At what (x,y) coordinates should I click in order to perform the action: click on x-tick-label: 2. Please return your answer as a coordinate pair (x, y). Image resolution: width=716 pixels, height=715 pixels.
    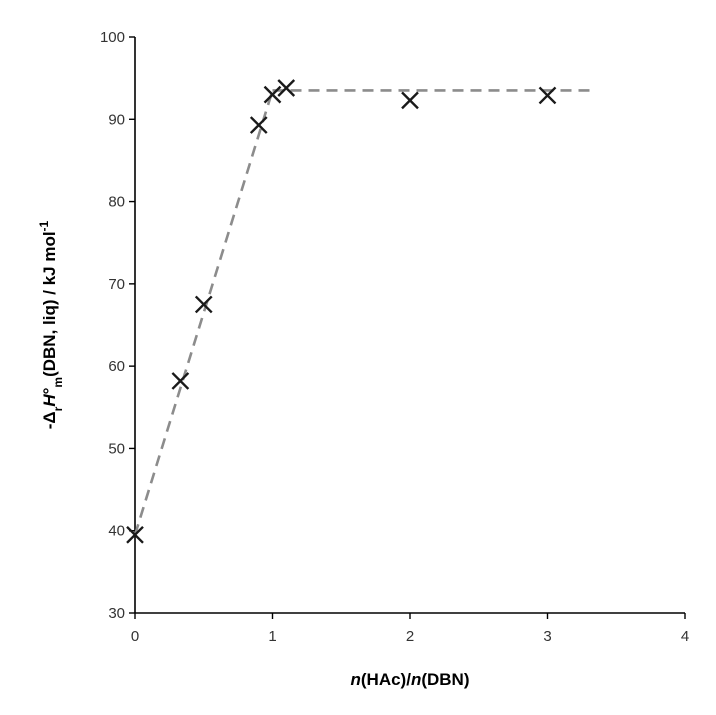
    Looking at the image, I should click on (410, 636).